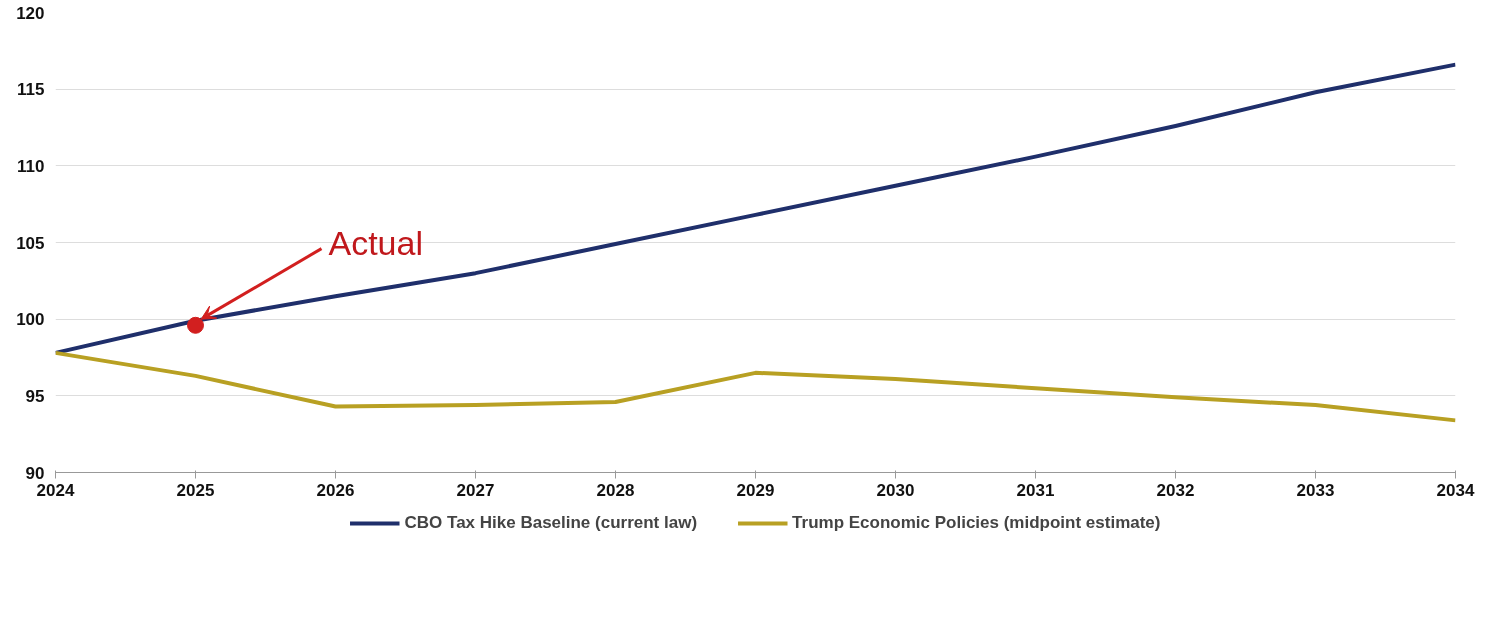 The height and width of the screenshot is (630, 1502). What do you see at coordinates (976, 523) in the screenshot?
I see `legend-label: Trump Economic Policies (midpoint estimate)` at bounding box center [976, 523].